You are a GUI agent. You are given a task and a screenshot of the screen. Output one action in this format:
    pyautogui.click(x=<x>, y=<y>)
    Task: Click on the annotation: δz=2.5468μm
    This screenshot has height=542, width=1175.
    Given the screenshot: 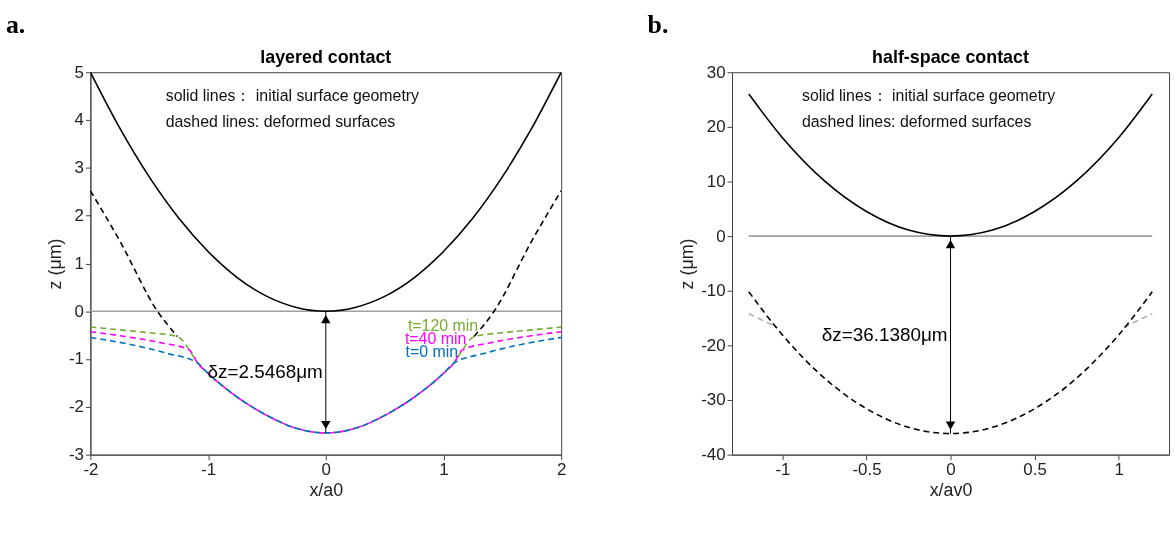 What is the action you would take?
    pyautogui.click(x=265, y=372)
    